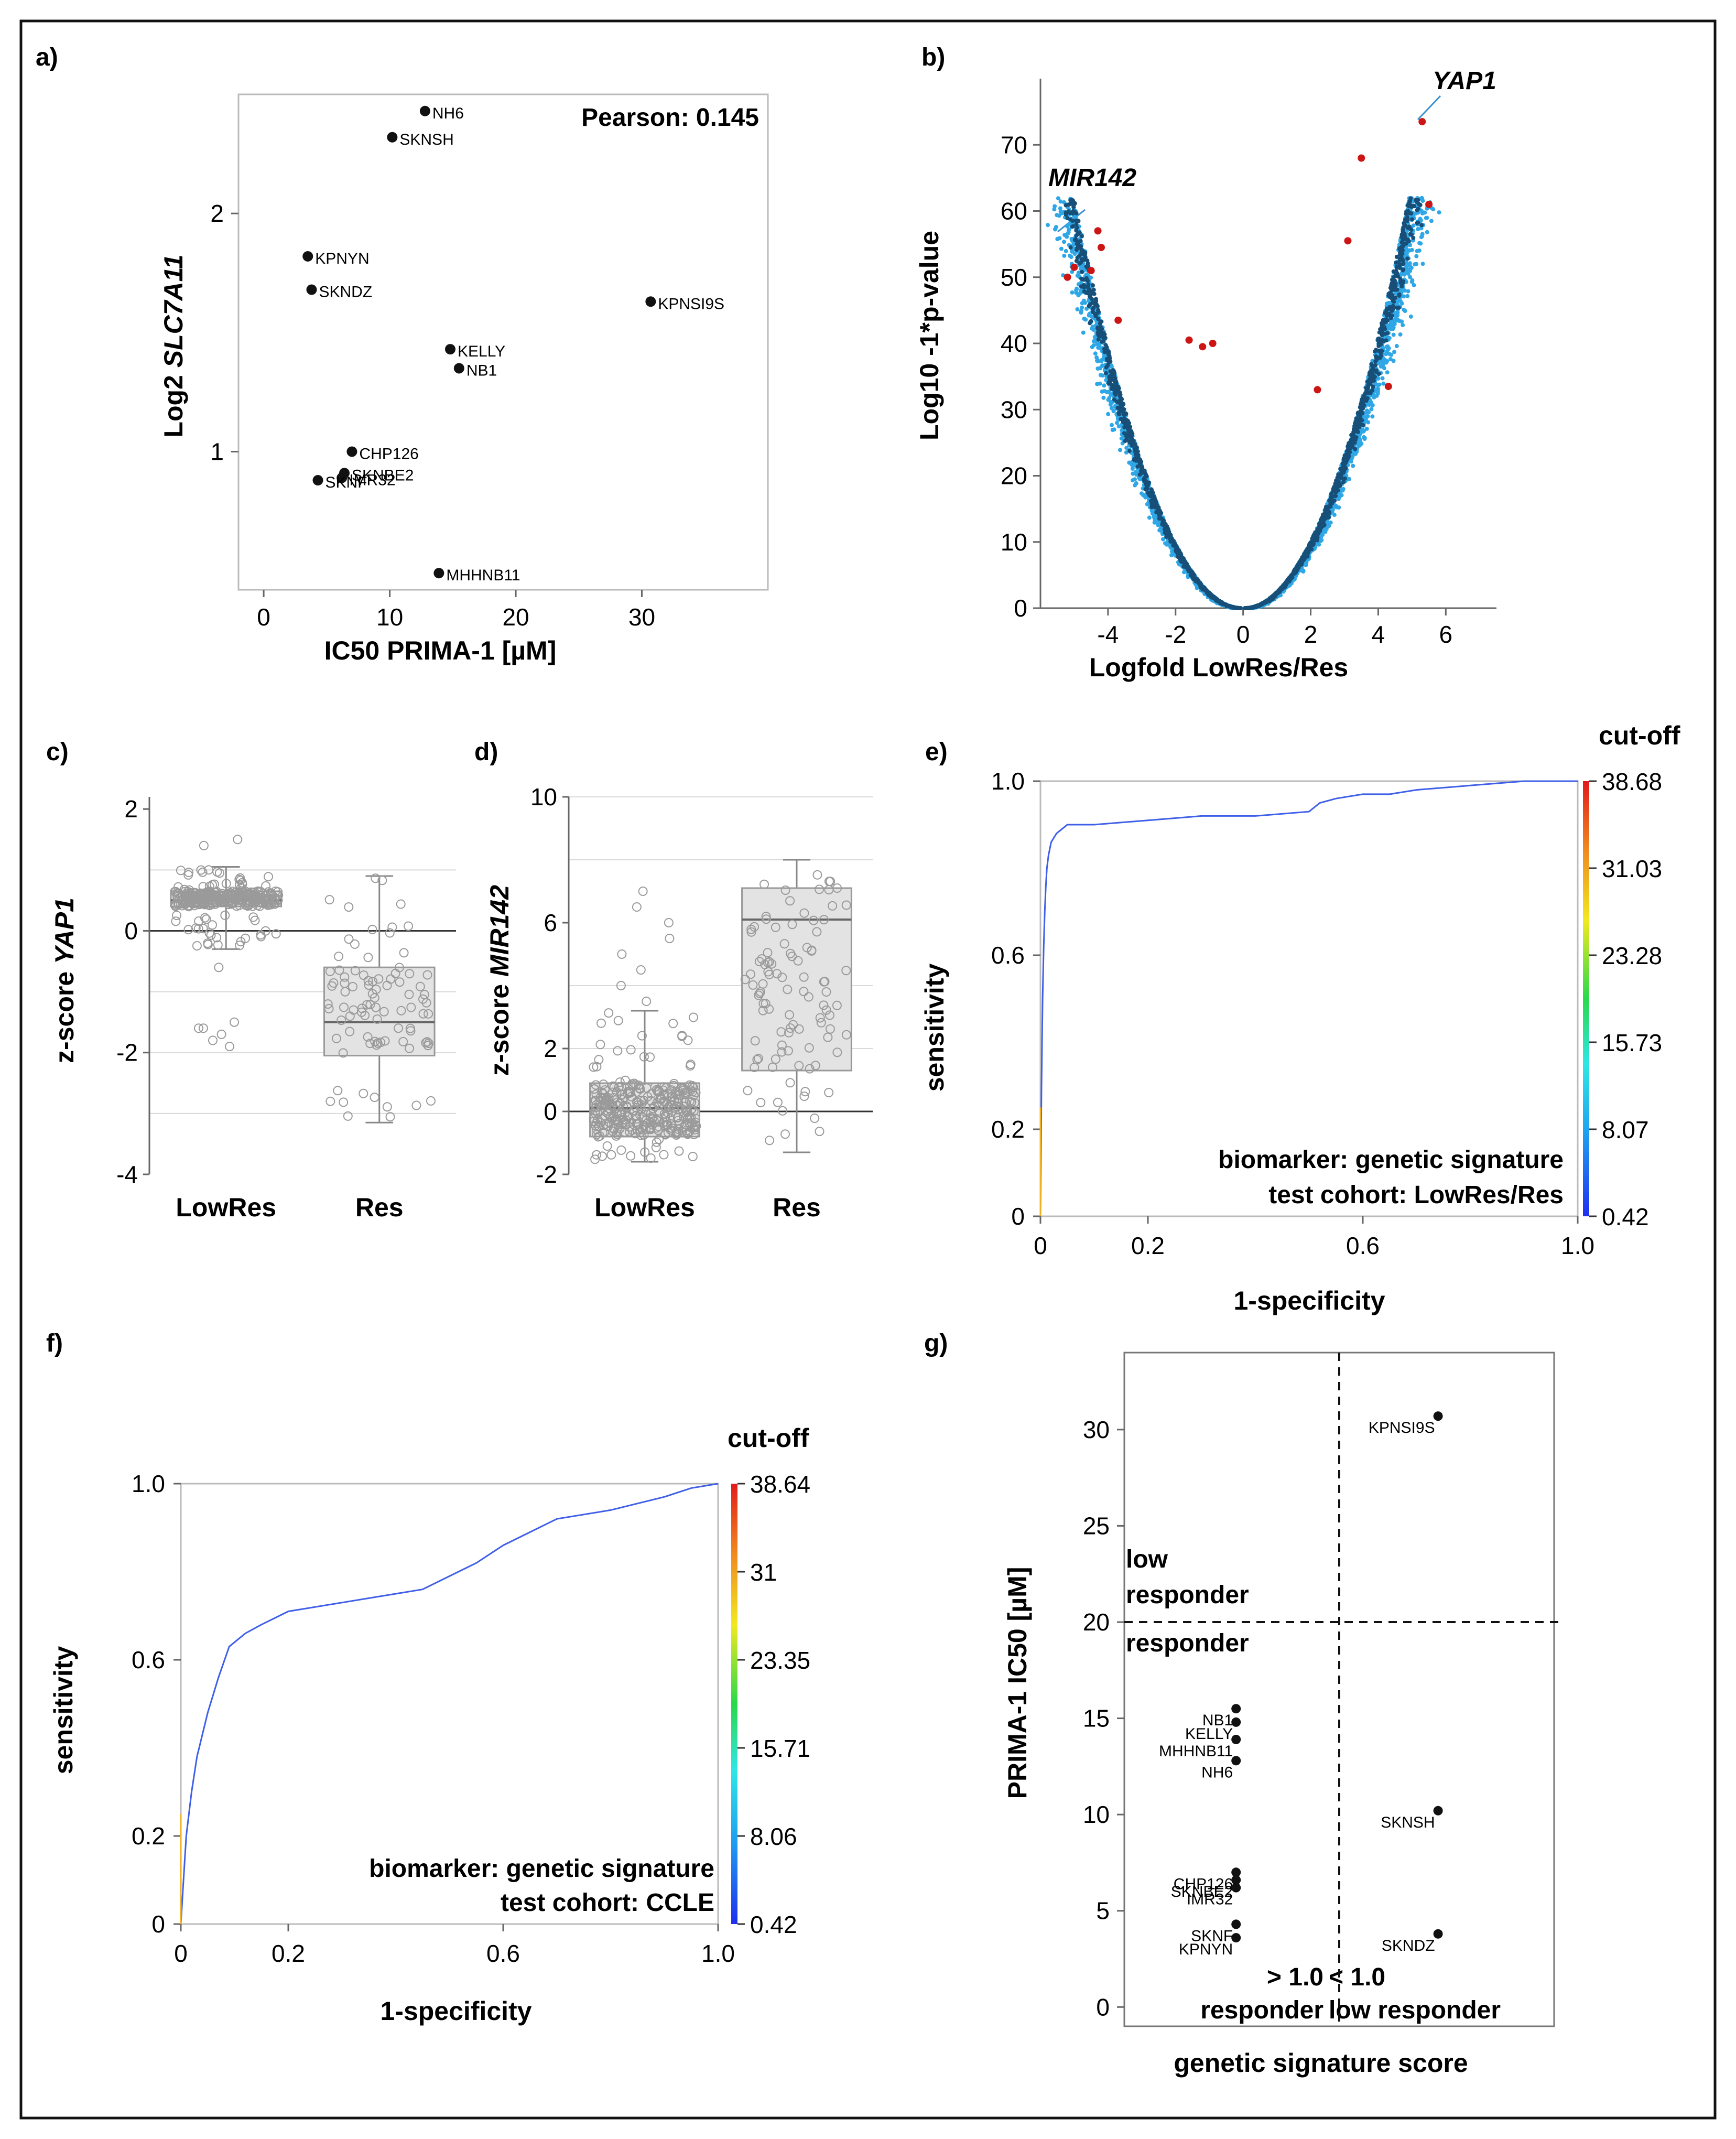  I want to click on a-point-sknsh, so click(392, 137).